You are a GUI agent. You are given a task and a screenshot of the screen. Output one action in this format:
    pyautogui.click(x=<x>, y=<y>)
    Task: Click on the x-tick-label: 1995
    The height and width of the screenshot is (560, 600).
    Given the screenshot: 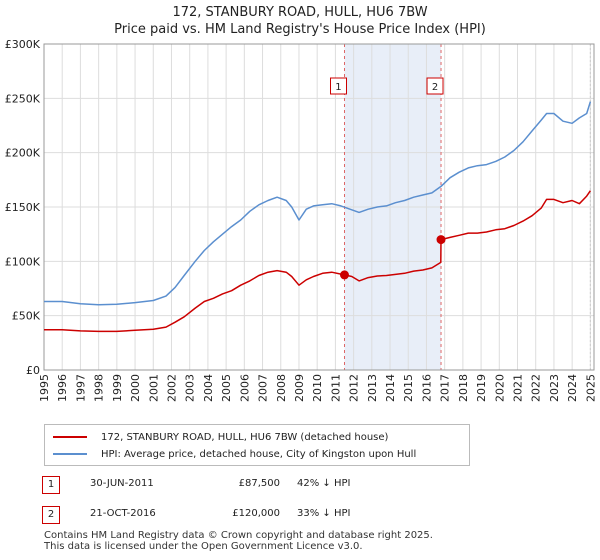 What is the action you would take?
    pyautogui.click(x=44, y=388)
    